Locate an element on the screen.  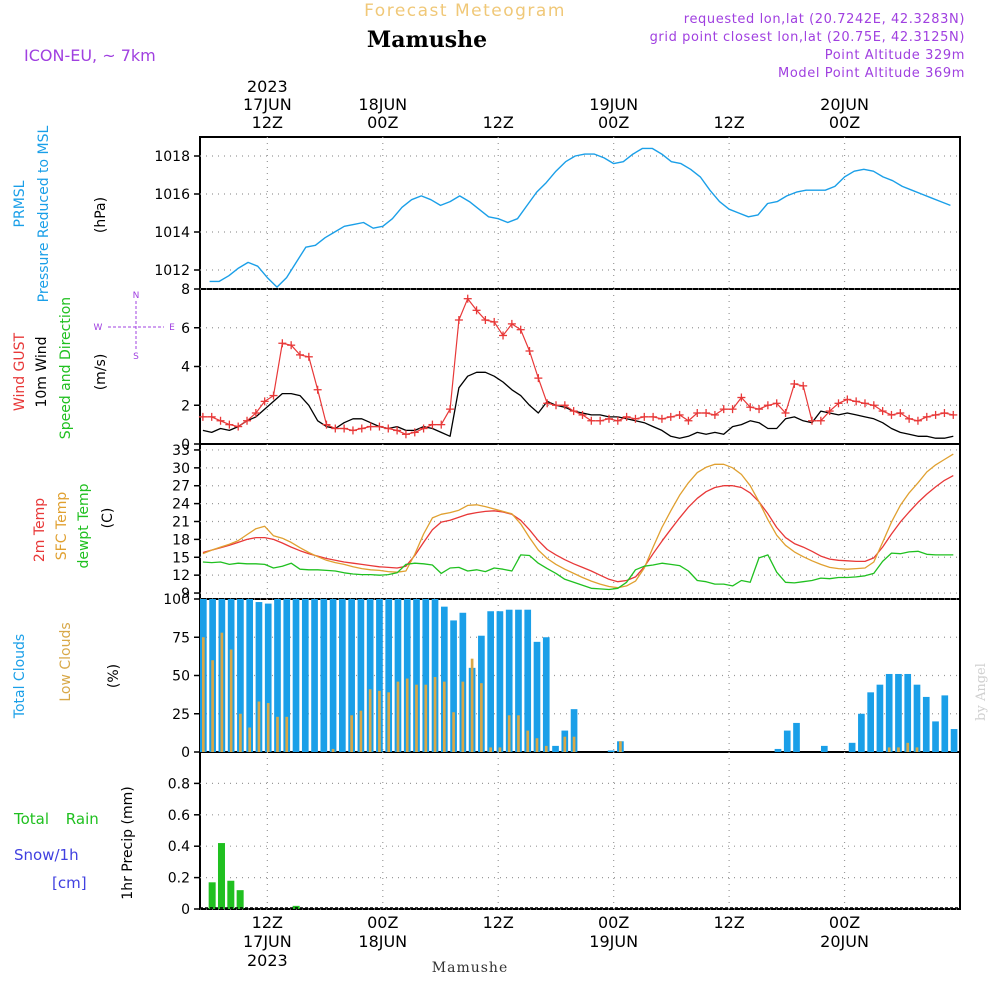
model-label: ICON-EU, ~ 7km is located at coordinates (90, 55).